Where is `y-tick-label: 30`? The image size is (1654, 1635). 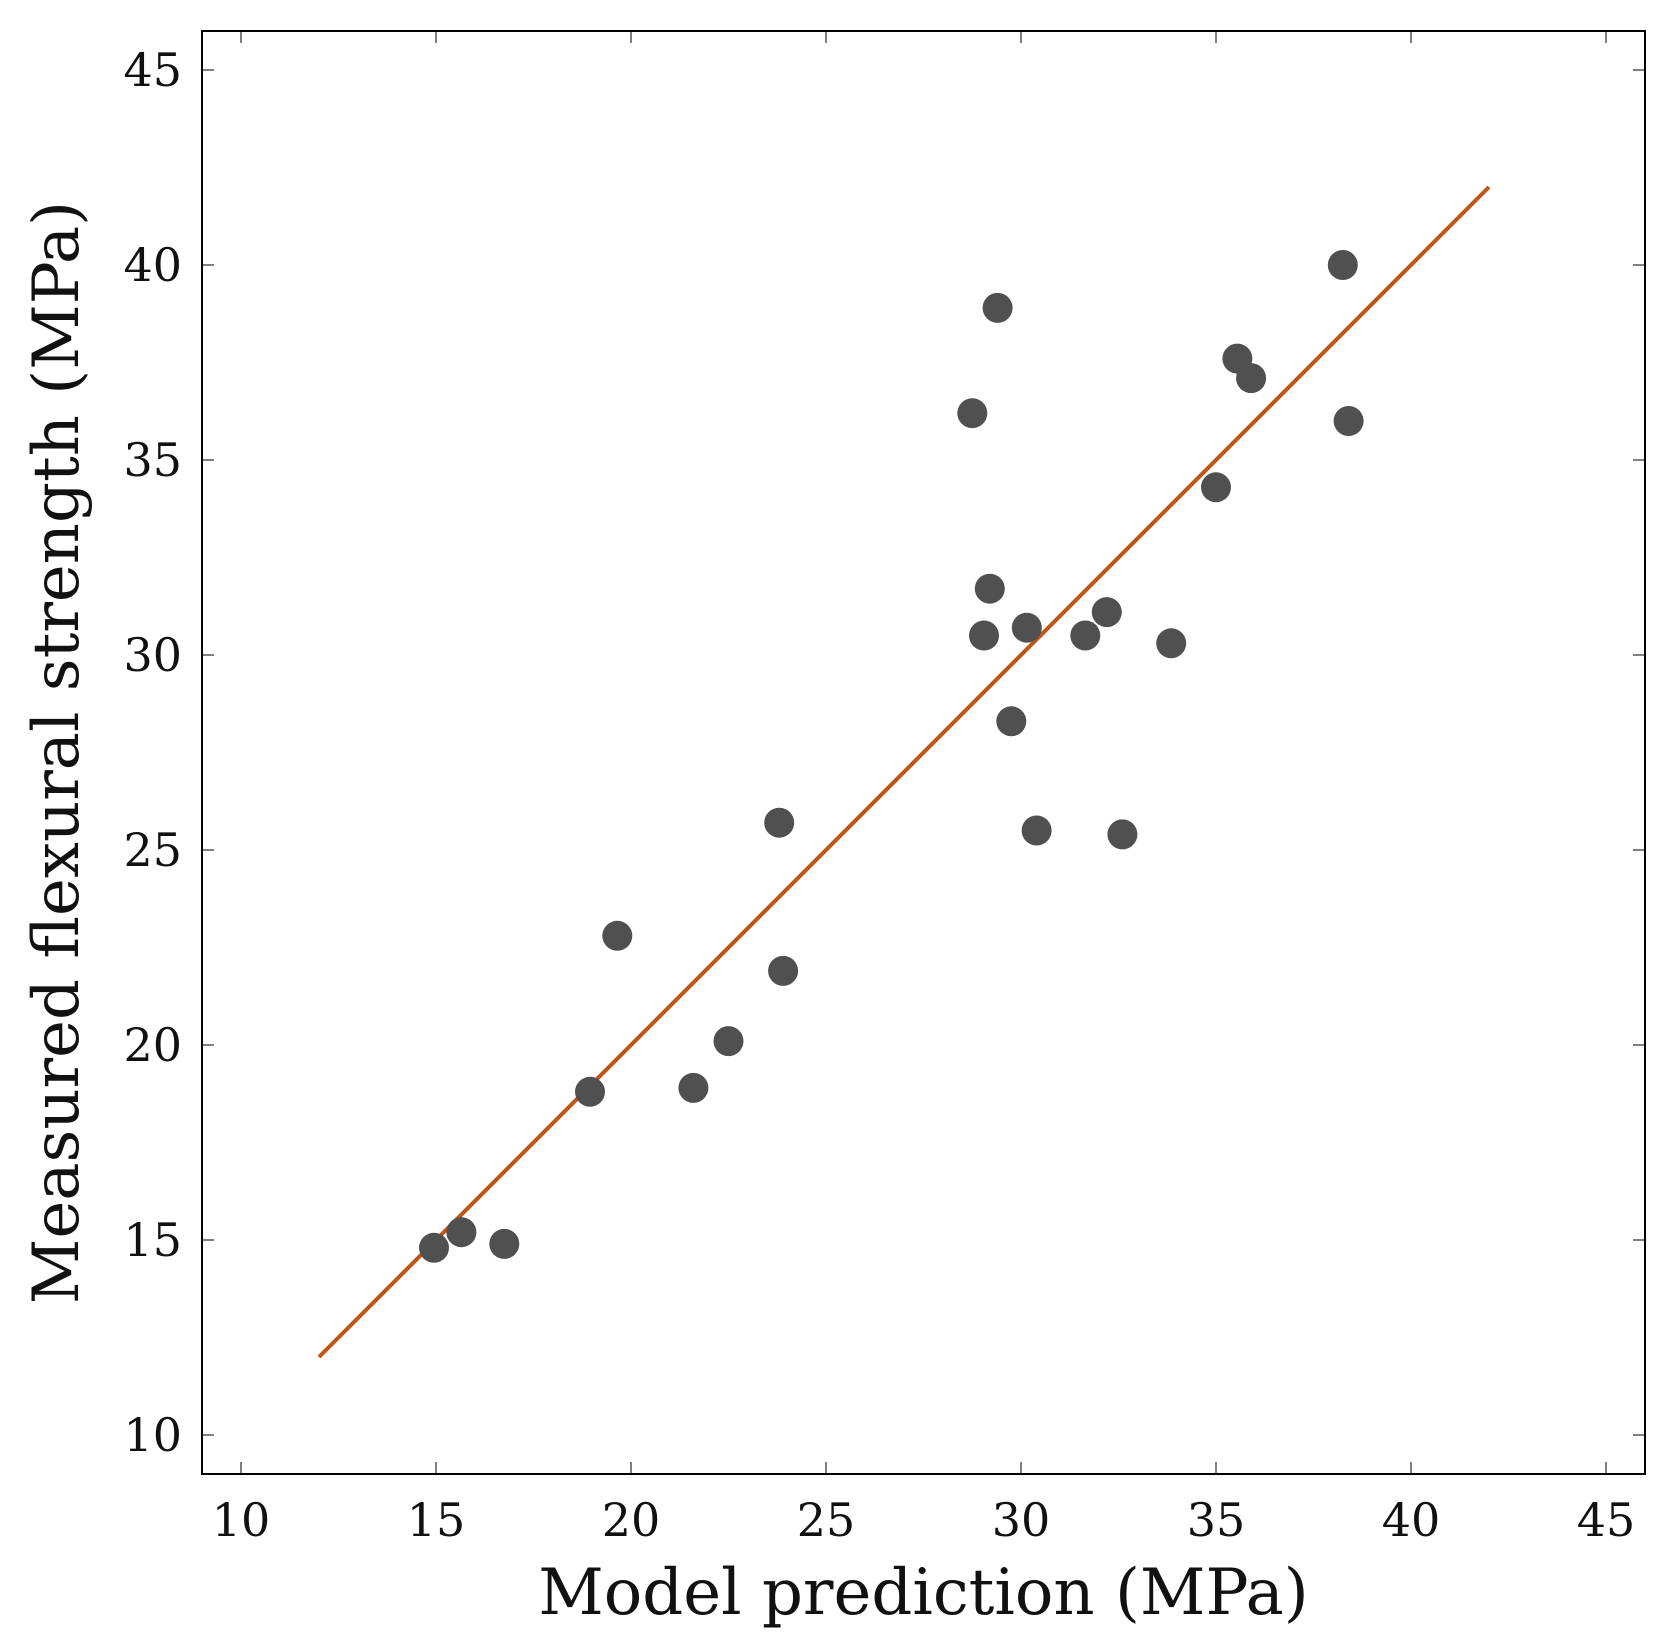
y-tick-label: 30 is located at coordinates (152, 655).